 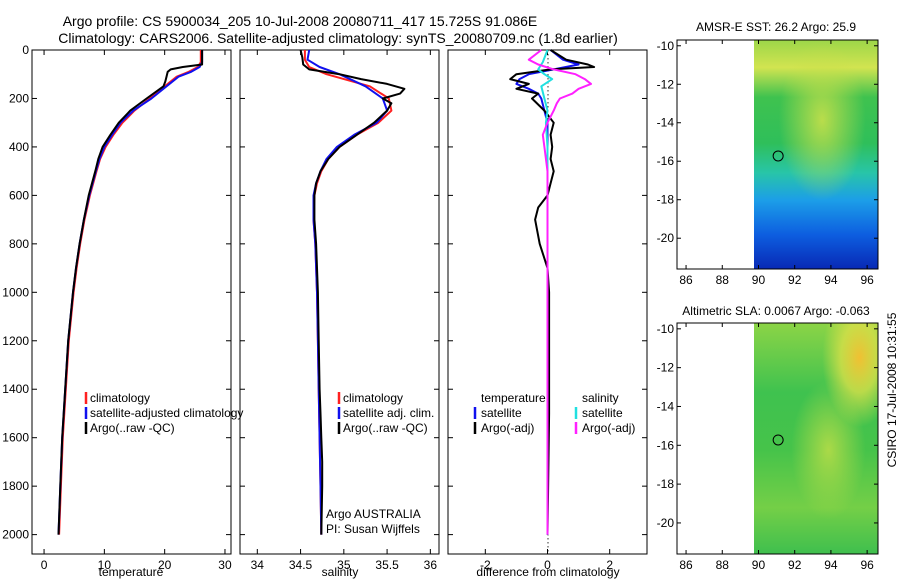 What do you see at coordinates (344, 565) in the screenshot?
I see `salinity-xtick-label: 35` at bounding box center [344, 565].